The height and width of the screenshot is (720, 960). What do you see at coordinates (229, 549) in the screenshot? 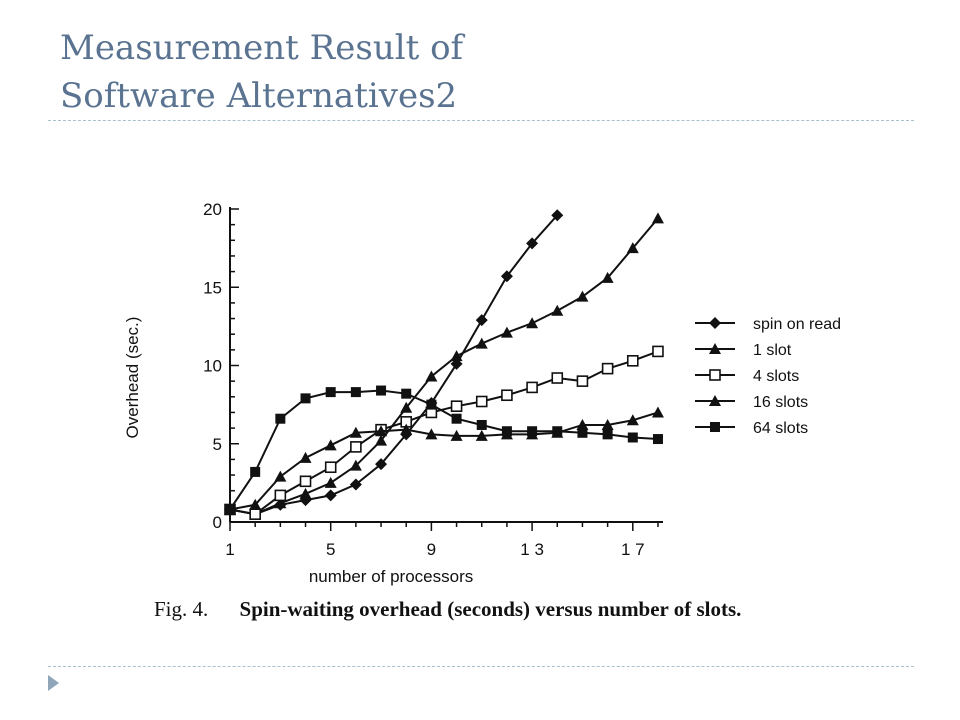
I see `x-tick-label: 1` at bounding box center [229, 549].